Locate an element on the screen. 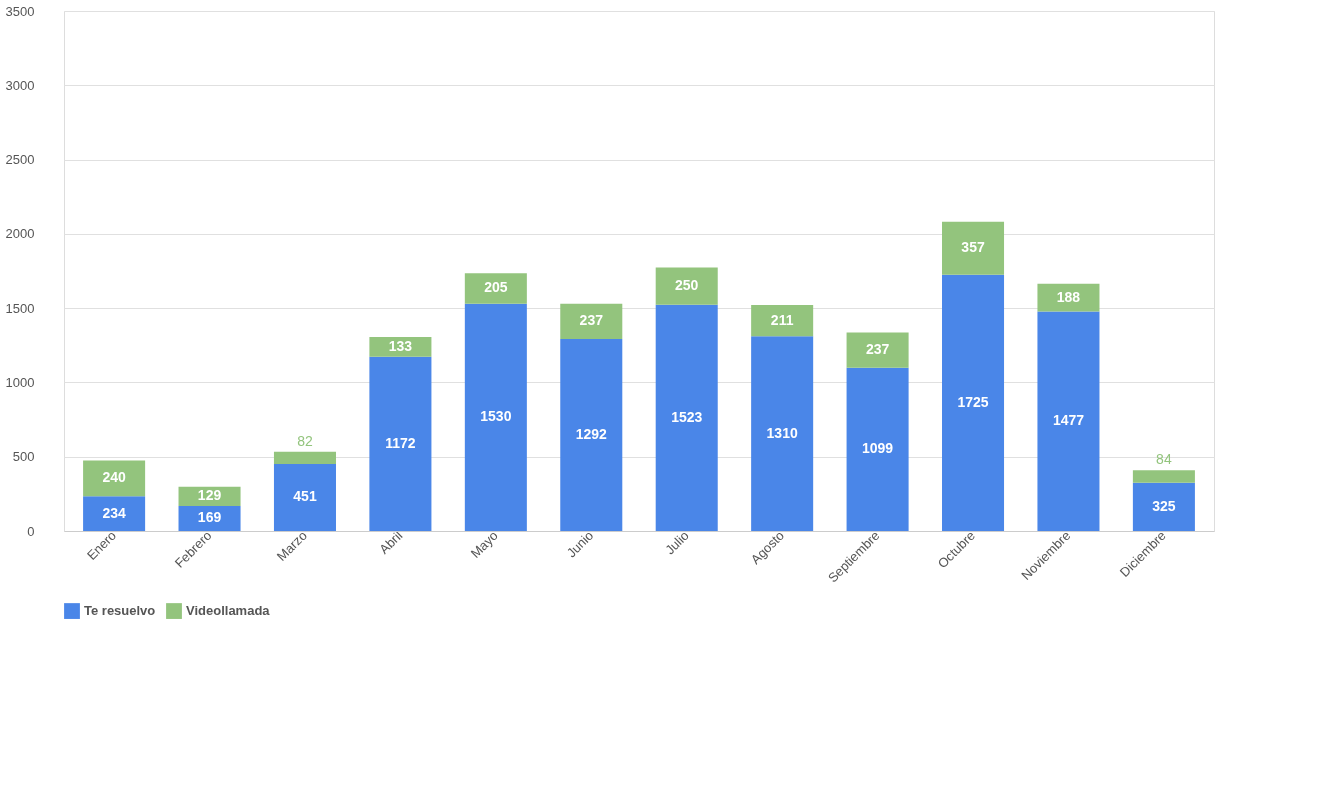 The height and width of the screenshot is (809, 1327). y-tick-label: 1000 is located at coordinates (20, 382).